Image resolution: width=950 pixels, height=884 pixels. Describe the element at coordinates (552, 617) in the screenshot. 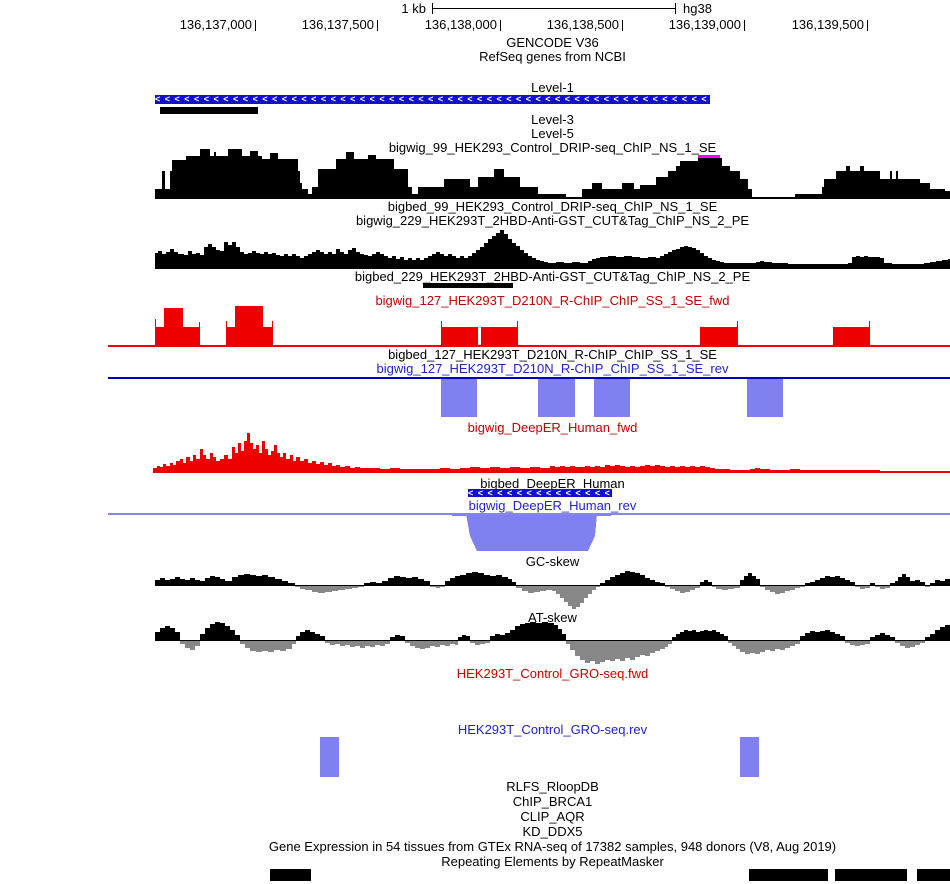

I see `atskew-label: AT-skew` at that location.